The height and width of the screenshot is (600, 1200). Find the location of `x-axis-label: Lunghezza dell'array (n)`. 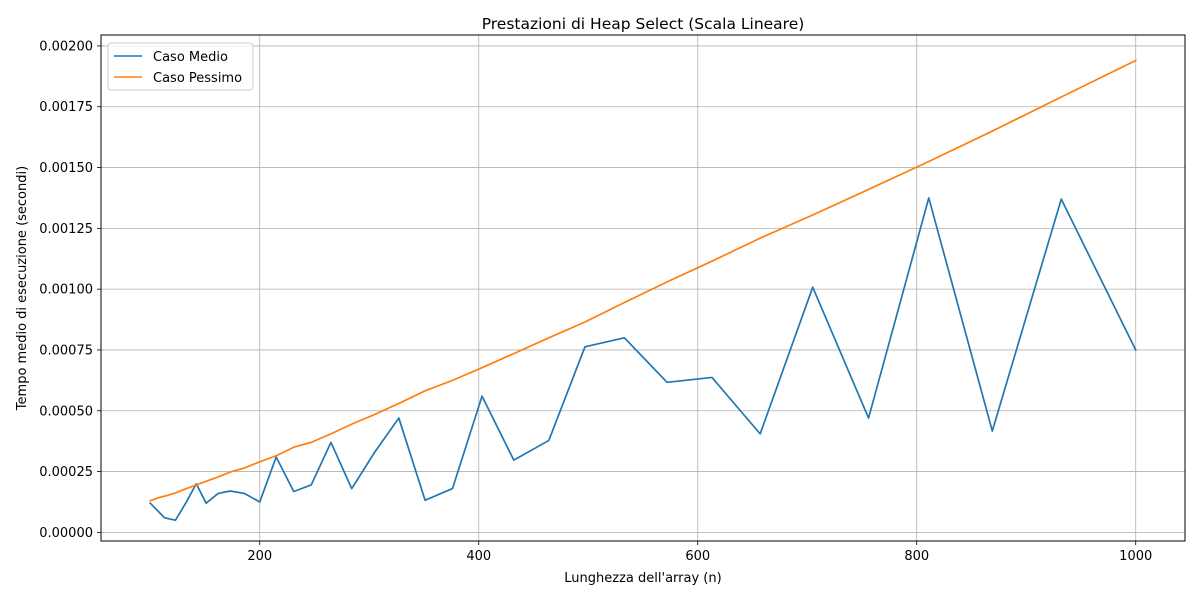

x-axis-label: Lunghezza dell'array (n) is located at coordinates (642, 578).